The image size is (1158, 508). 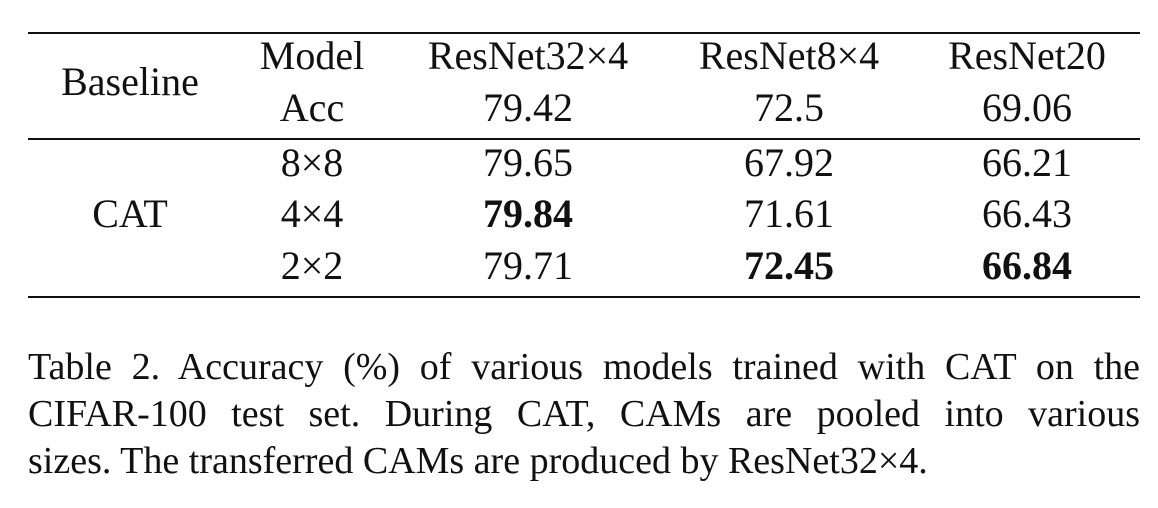 I want to click on baseline-acc-resnet8x4: 72.5, so click(x=789, y=107).